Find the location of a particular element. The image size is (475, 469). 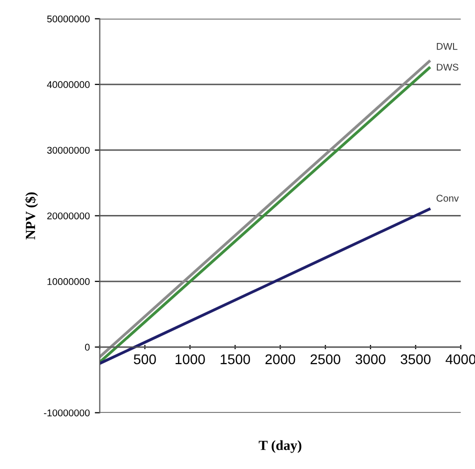

x-tick-label: 3000 is located at coordinates (371, 359).